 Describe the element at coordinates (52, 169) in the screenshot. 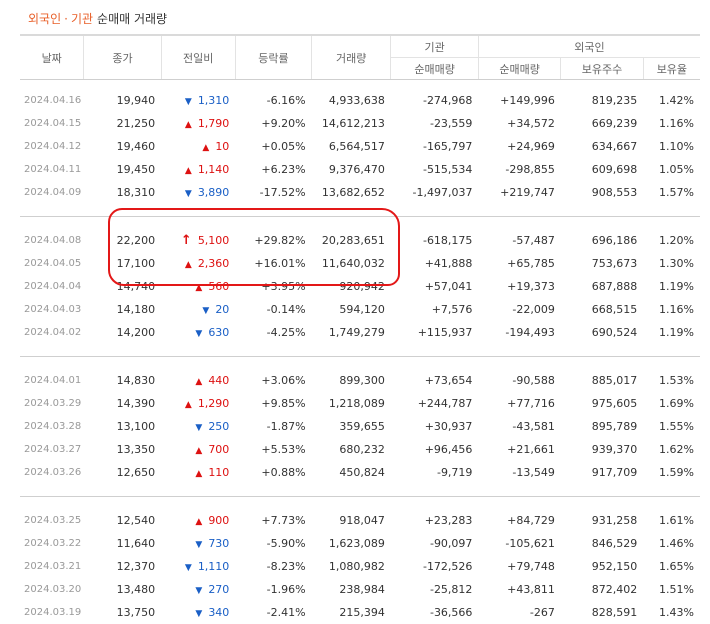

I see `cell-date: 2024.04.11` at that location.